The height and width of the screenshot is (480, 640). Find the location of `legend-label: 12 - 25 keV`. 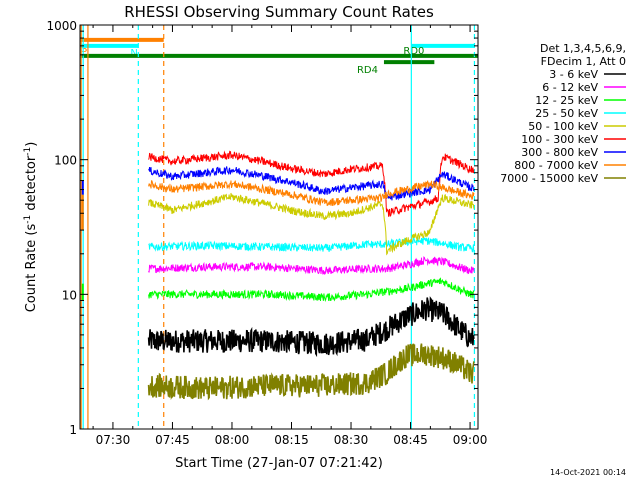

legend-label: 12 - 25 keV is located at coordinates (566, 100).